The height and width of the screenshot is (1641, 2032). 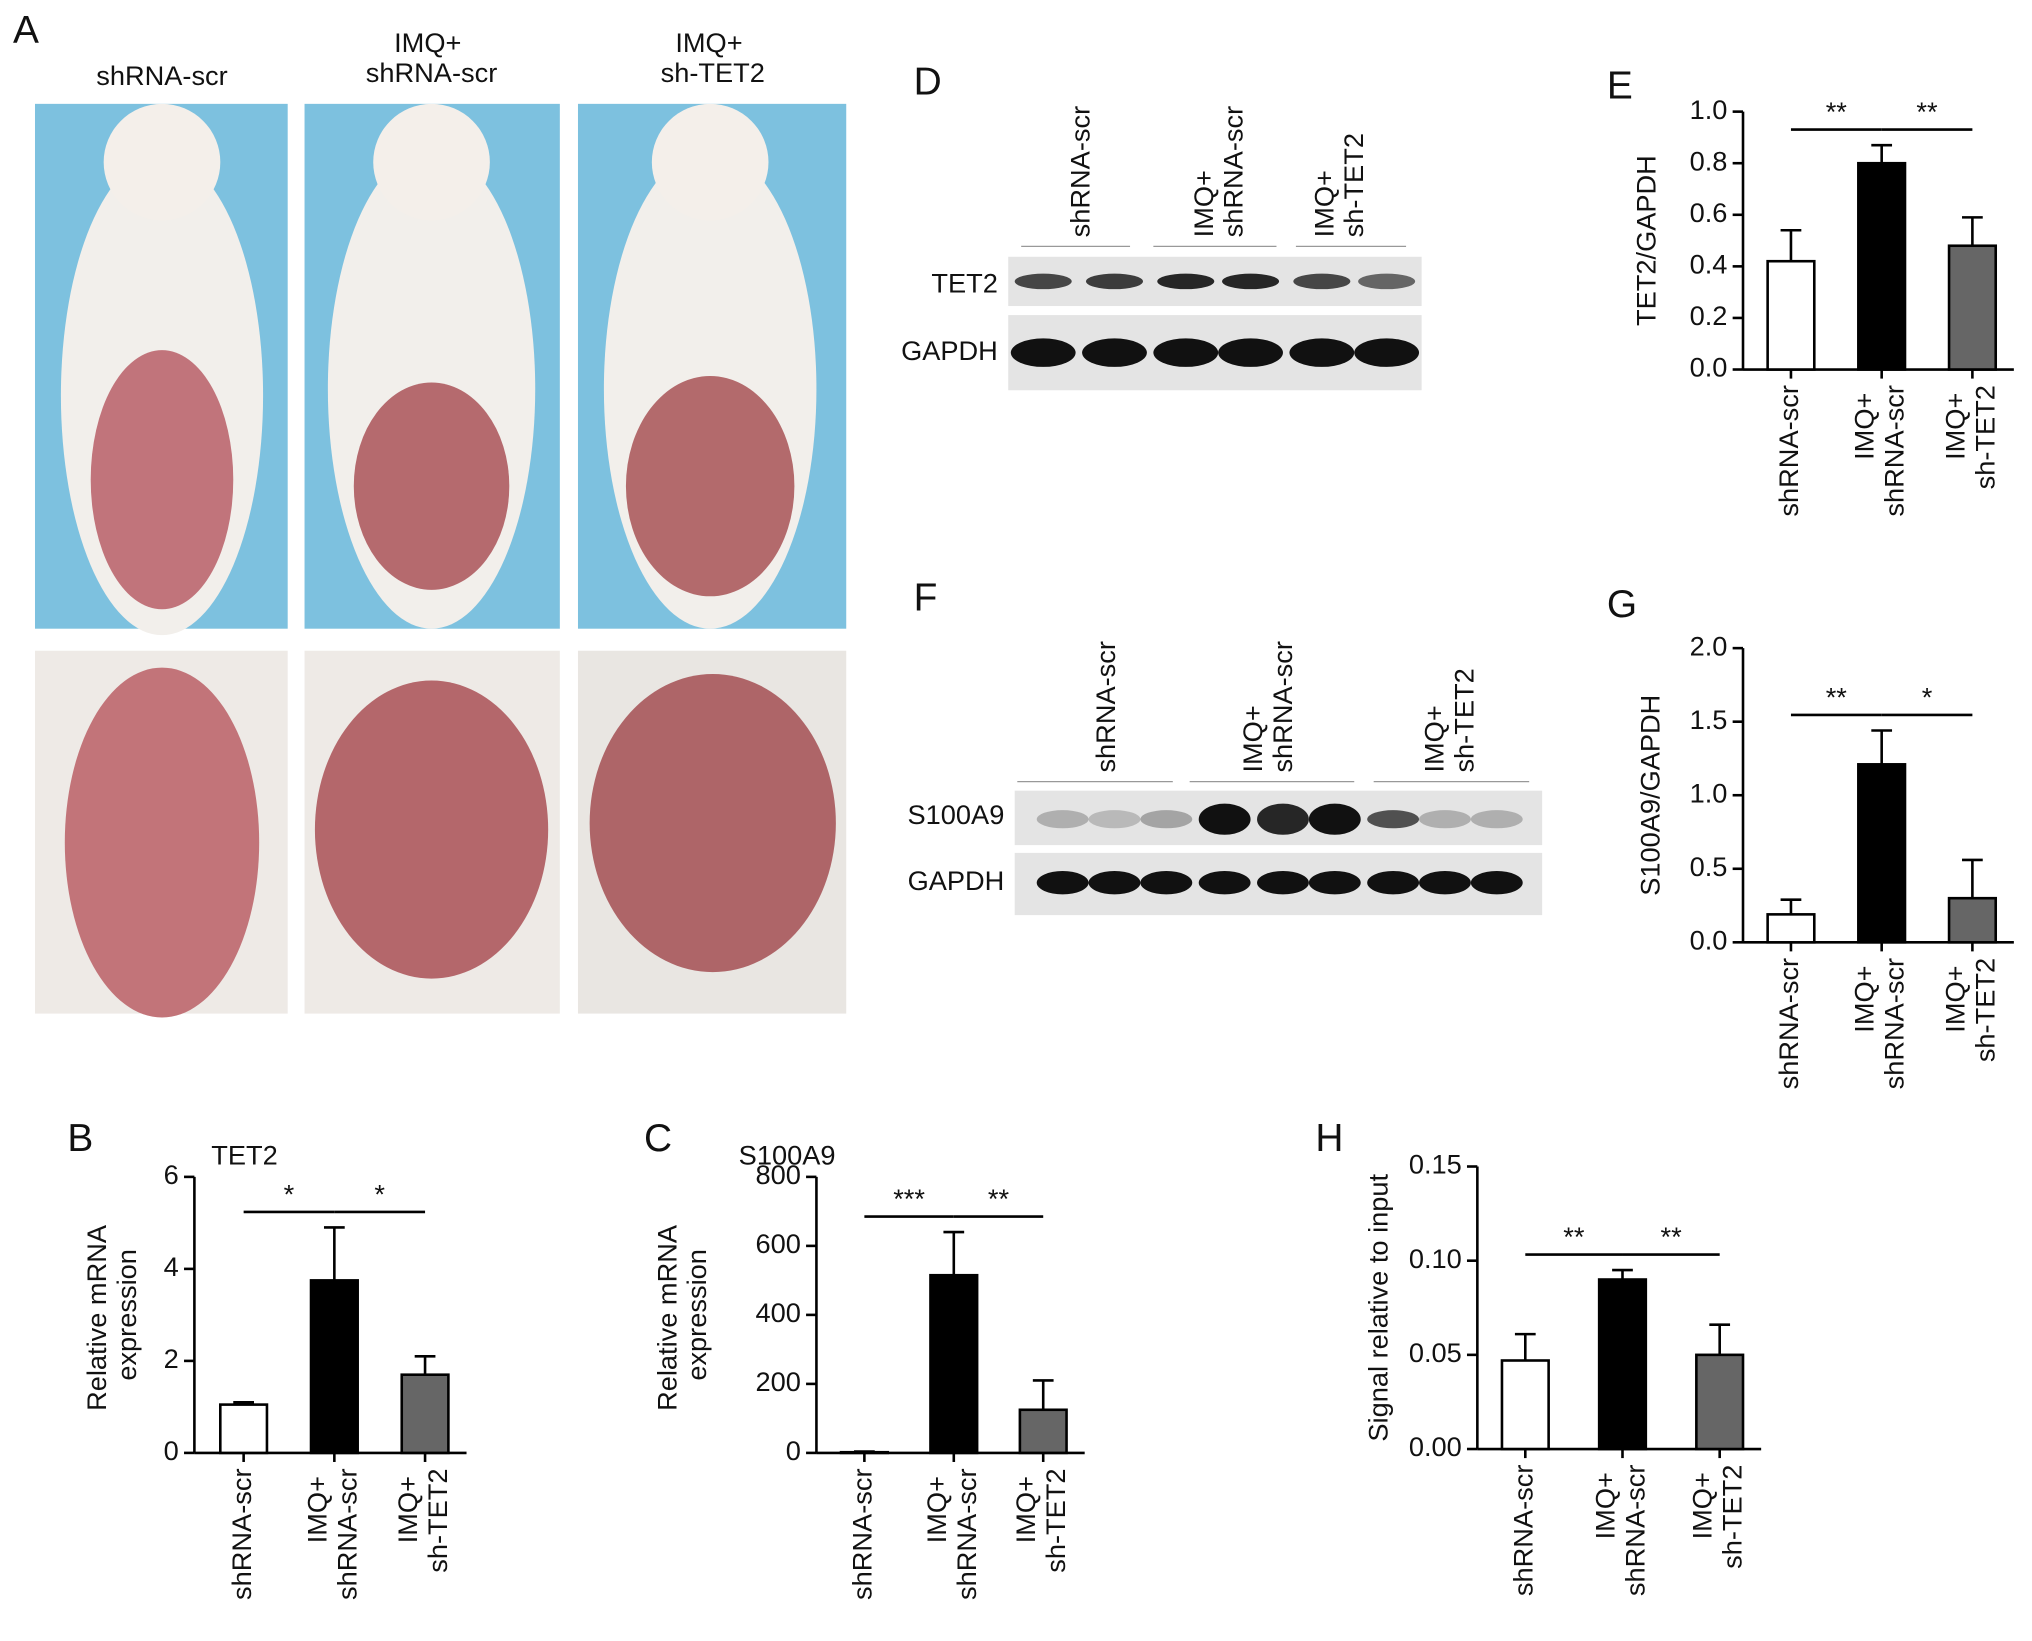 What do you see at coordinates (1620, 86) in the screenshot?
I see `panel-label: E` at bounding box center [1620, 86].